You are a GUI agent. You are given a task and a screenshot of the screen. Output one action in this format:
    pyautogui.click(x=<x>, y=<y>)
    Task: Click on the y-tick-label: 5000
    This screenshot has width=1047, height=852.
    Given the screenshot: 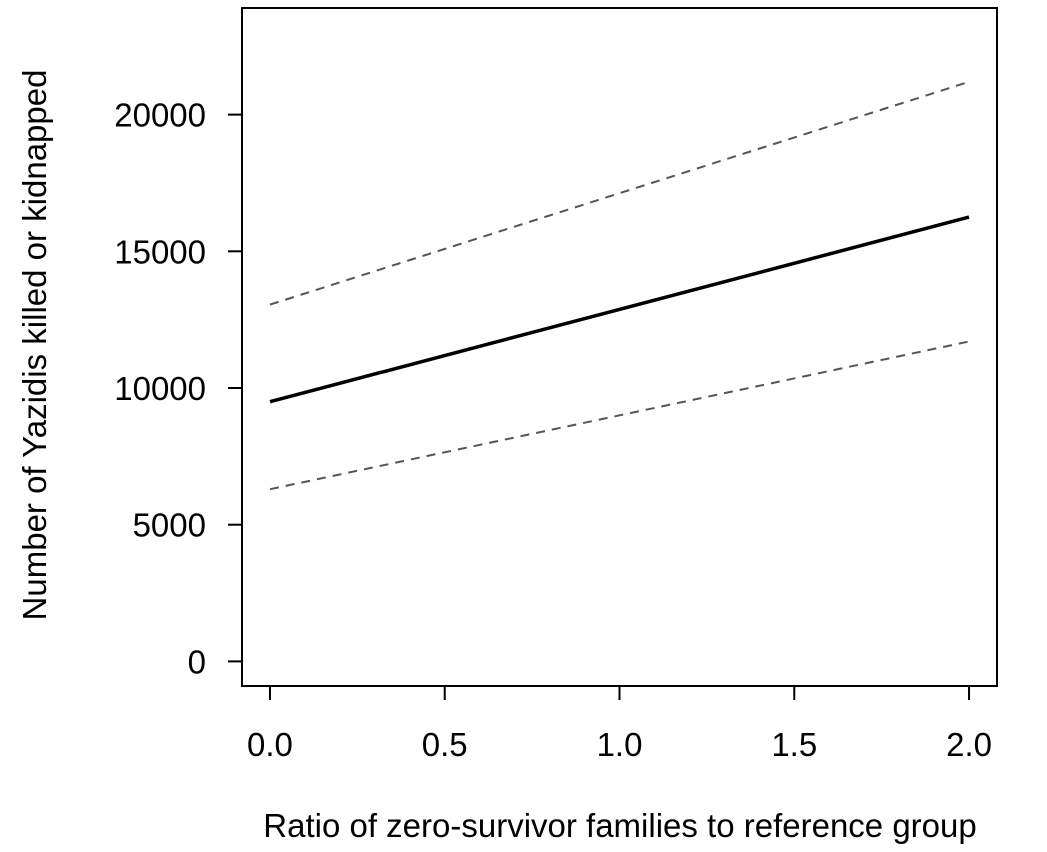 What is the action you would take?
    pyautogui.click(x=169, y=525)
    